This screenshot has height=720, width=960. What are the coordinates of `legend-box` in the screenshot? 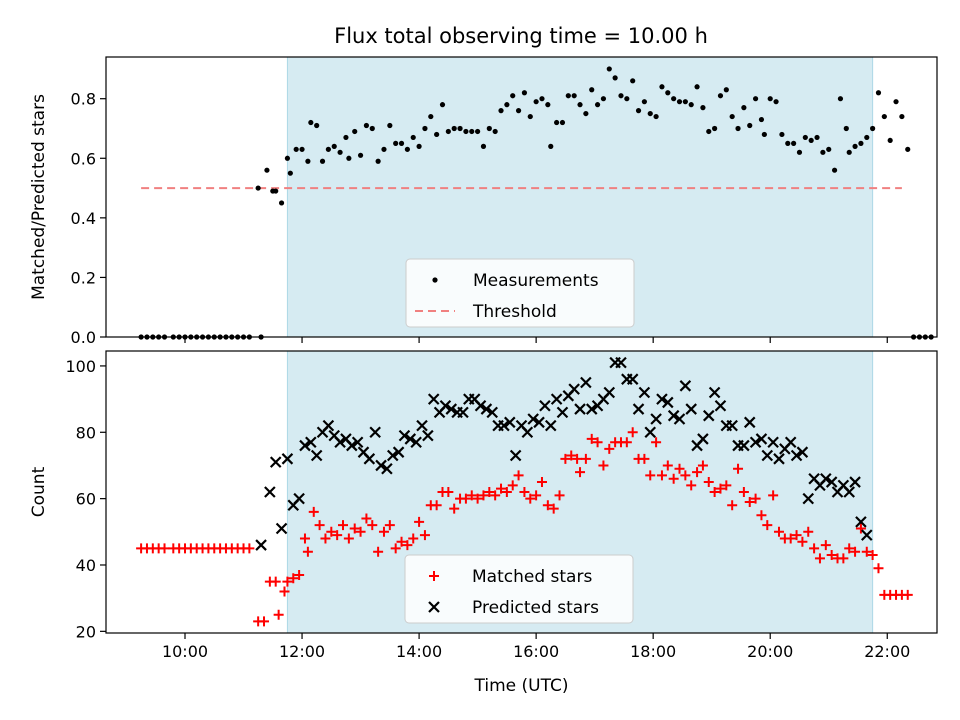 It's located at (520, 293).